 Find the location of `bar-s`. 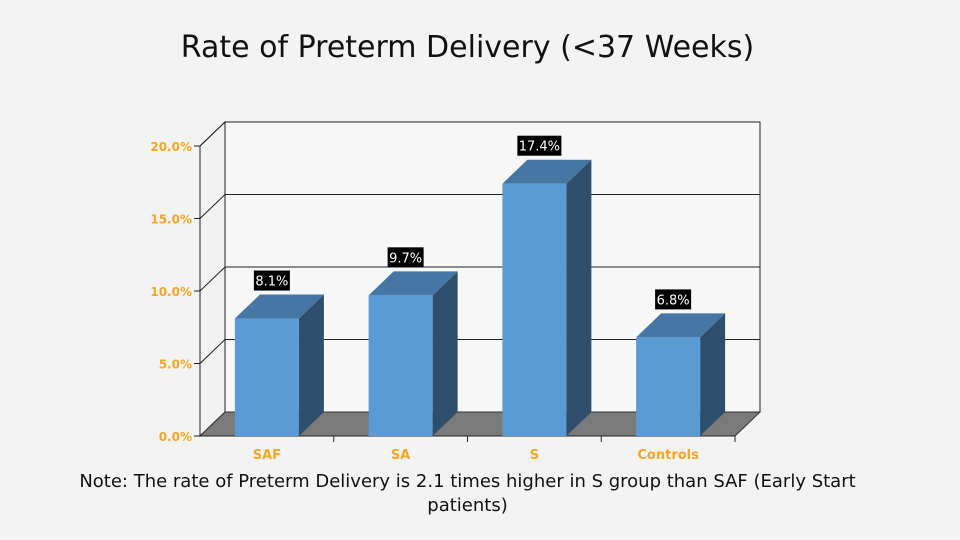

bar-s is located at coordinates (547, 297).